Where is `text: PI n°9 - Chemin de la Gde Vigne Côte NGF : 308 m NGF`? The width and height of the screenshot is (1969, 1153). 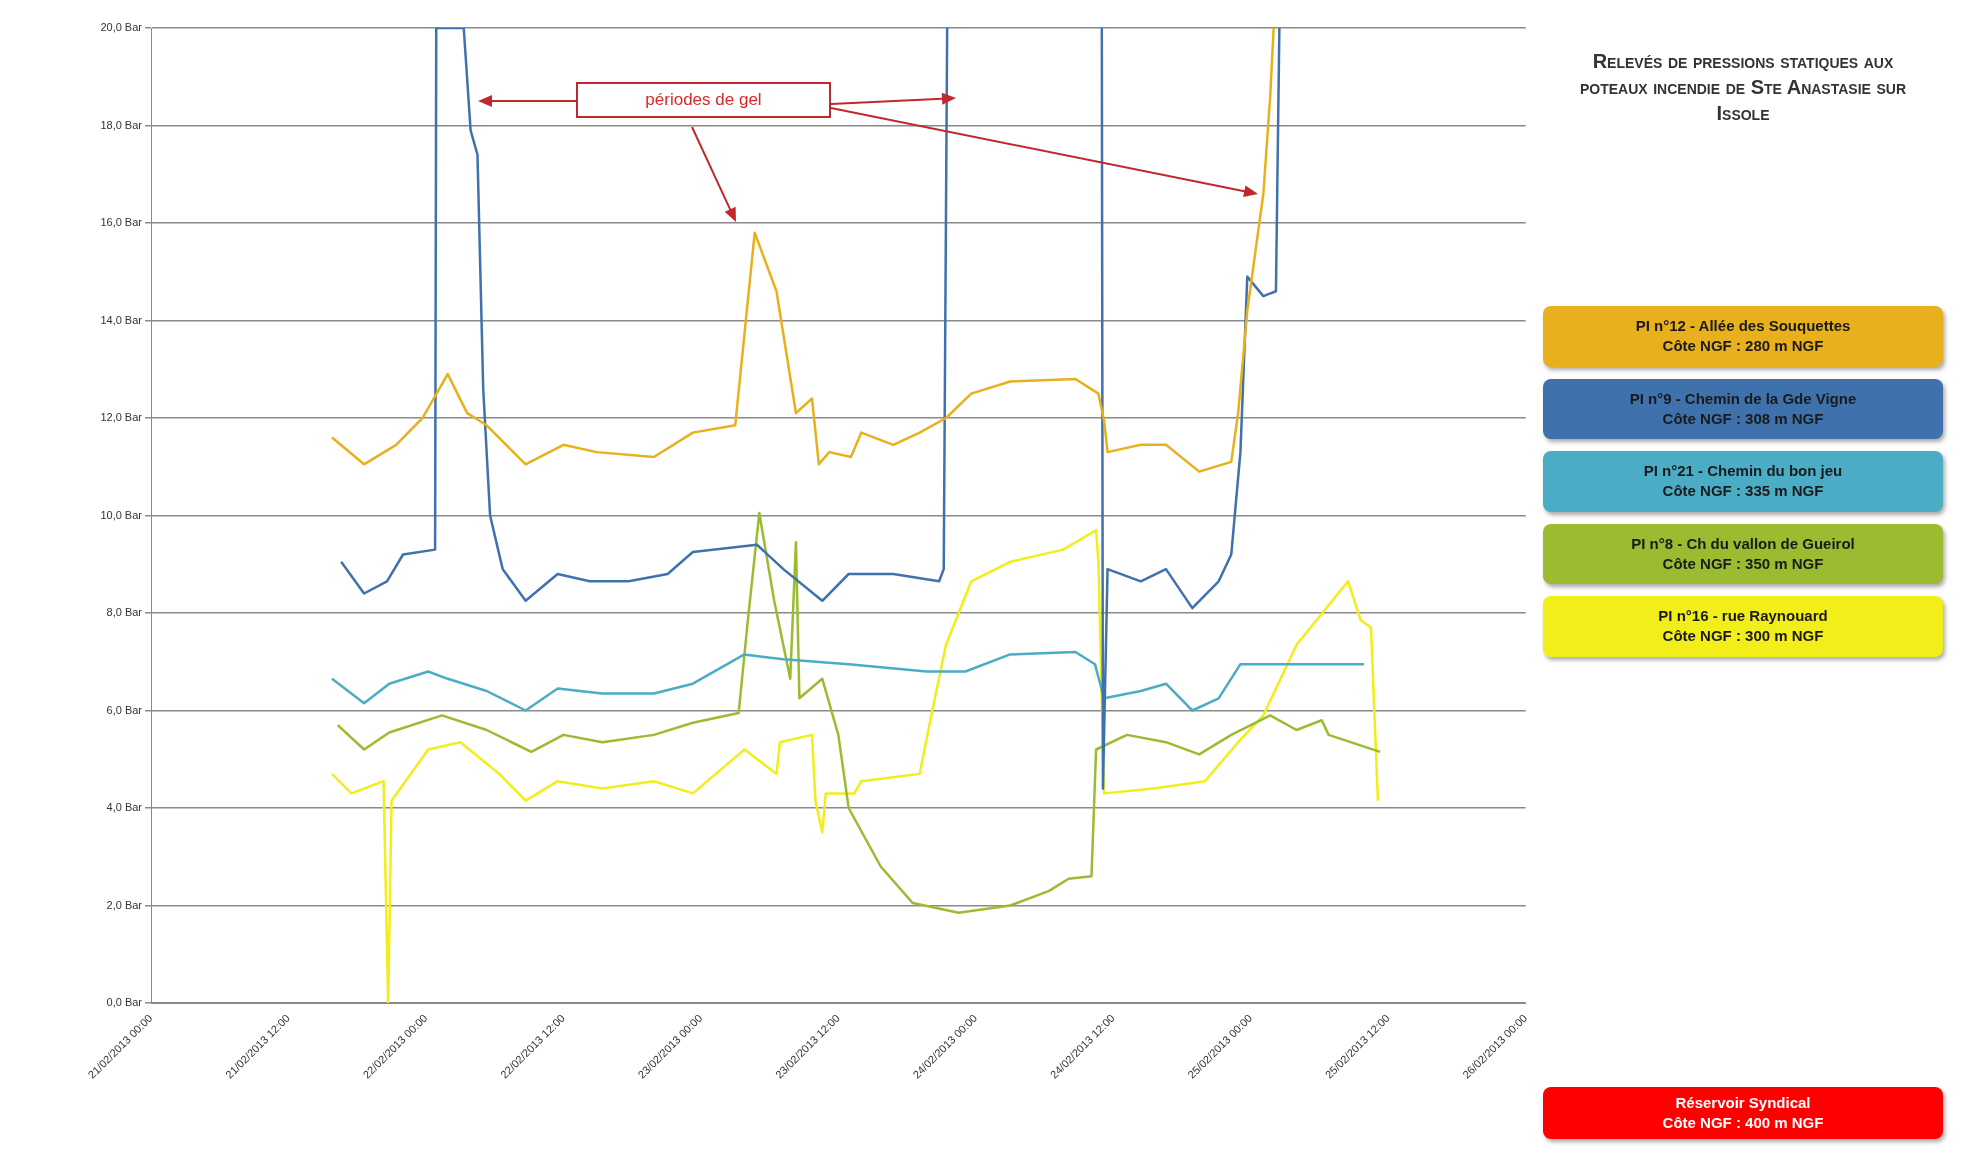 text: PI n°9 - Chemin de la Gde Vigne Côte NGF : 308 m NGF is located at coordinates (1743, 408).